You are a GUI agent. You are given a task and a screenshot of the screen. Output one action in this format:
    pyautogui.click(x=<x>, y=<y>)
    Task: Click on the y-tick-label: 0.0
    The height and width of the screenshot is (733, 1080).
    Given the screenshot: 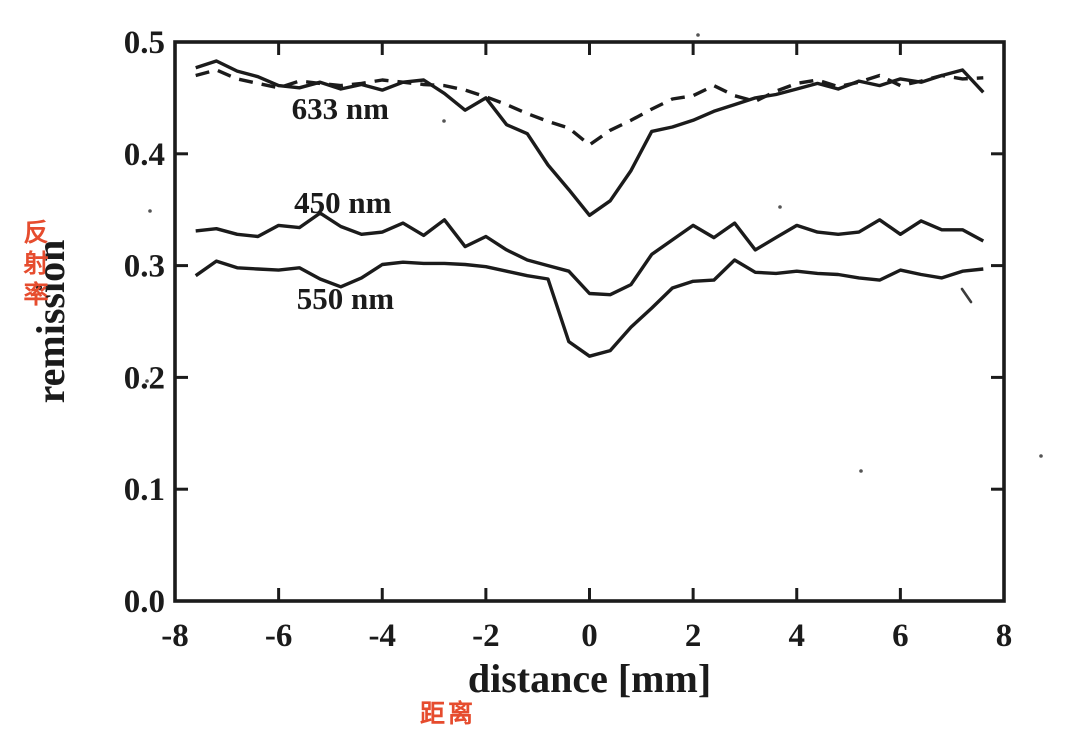 What is the action you would take?
    pyautogui.click(x=144, y=602)
    